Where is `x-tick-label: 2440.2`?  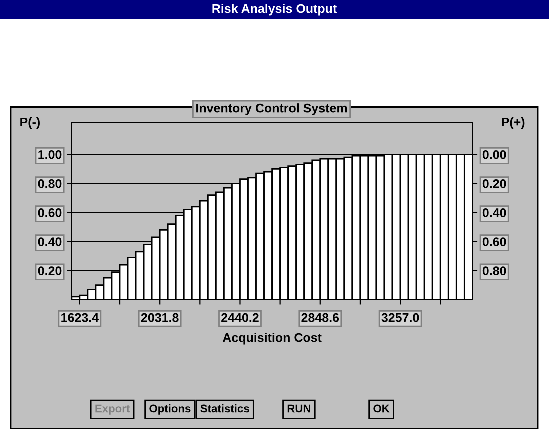 x-tick-label: 2440.2 is located at coordinates (240, 317).